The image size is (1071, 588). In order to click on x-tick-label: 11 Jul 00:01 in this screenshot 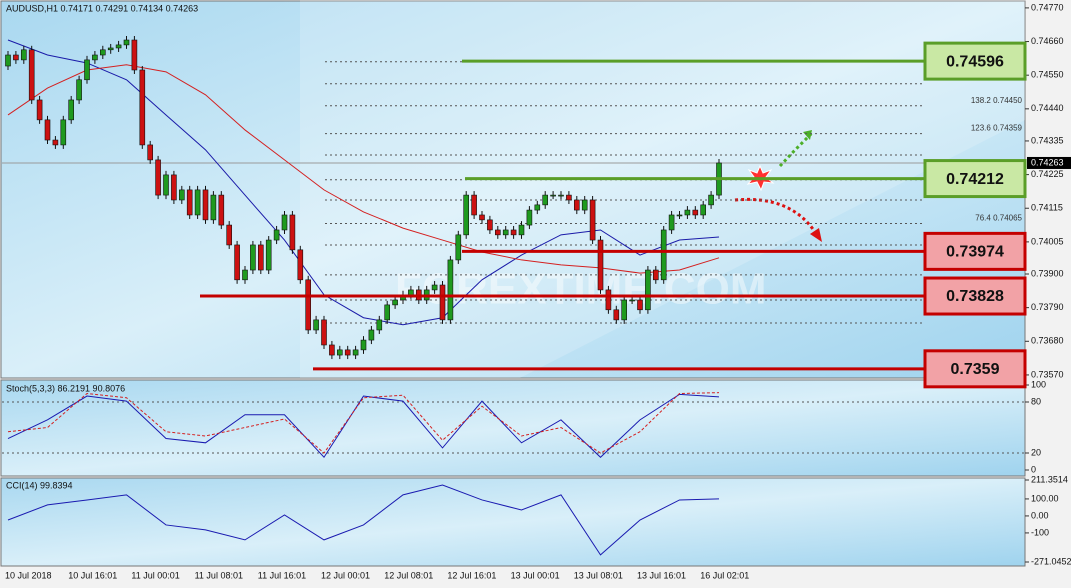, I will do `click(155, 575)`.